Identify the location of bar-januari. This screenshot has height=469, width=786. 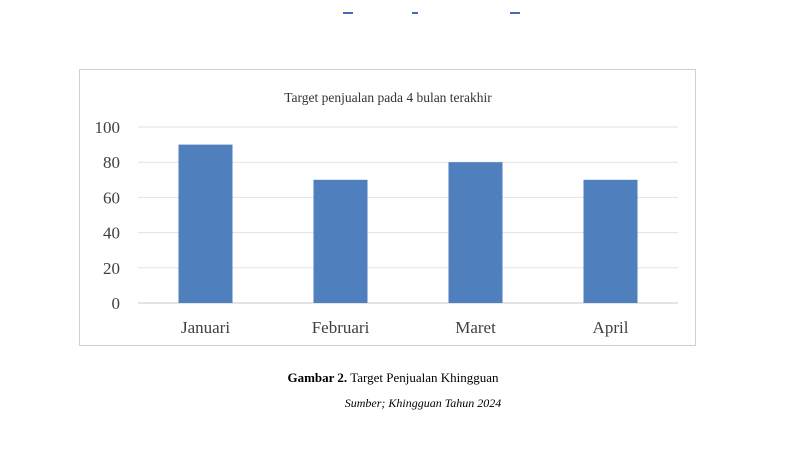
(205, 223).